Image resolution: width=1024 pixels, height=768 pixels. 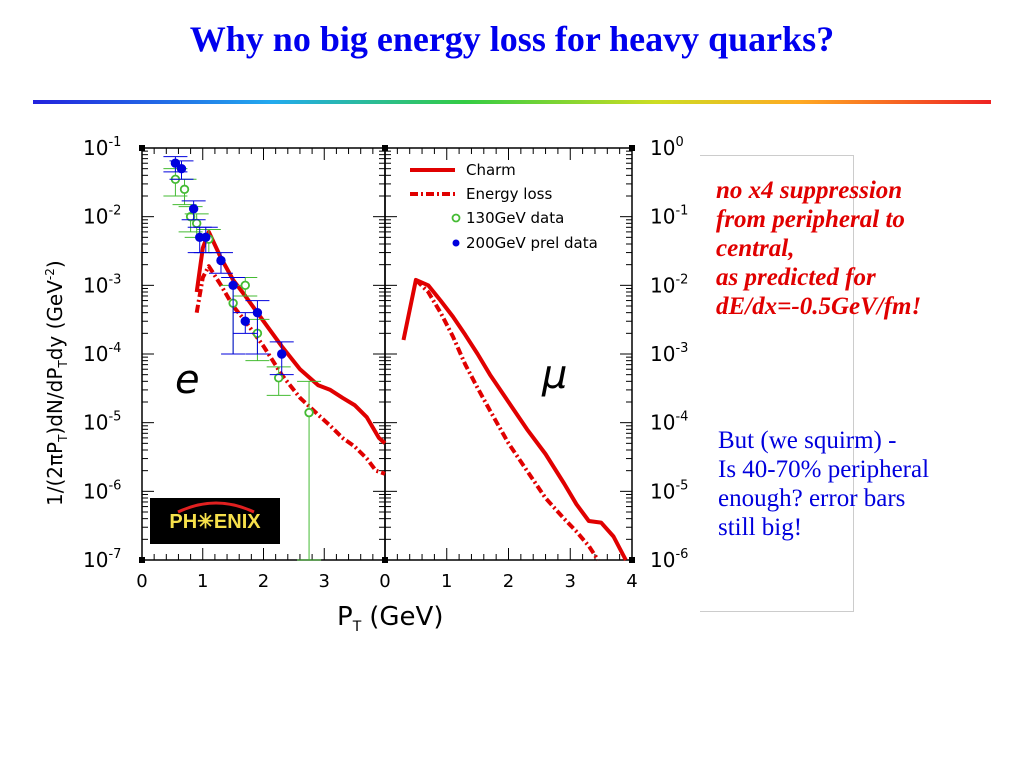 I want to click on phenix-logo: PH✳ENIX, so click(x=215, y=521).